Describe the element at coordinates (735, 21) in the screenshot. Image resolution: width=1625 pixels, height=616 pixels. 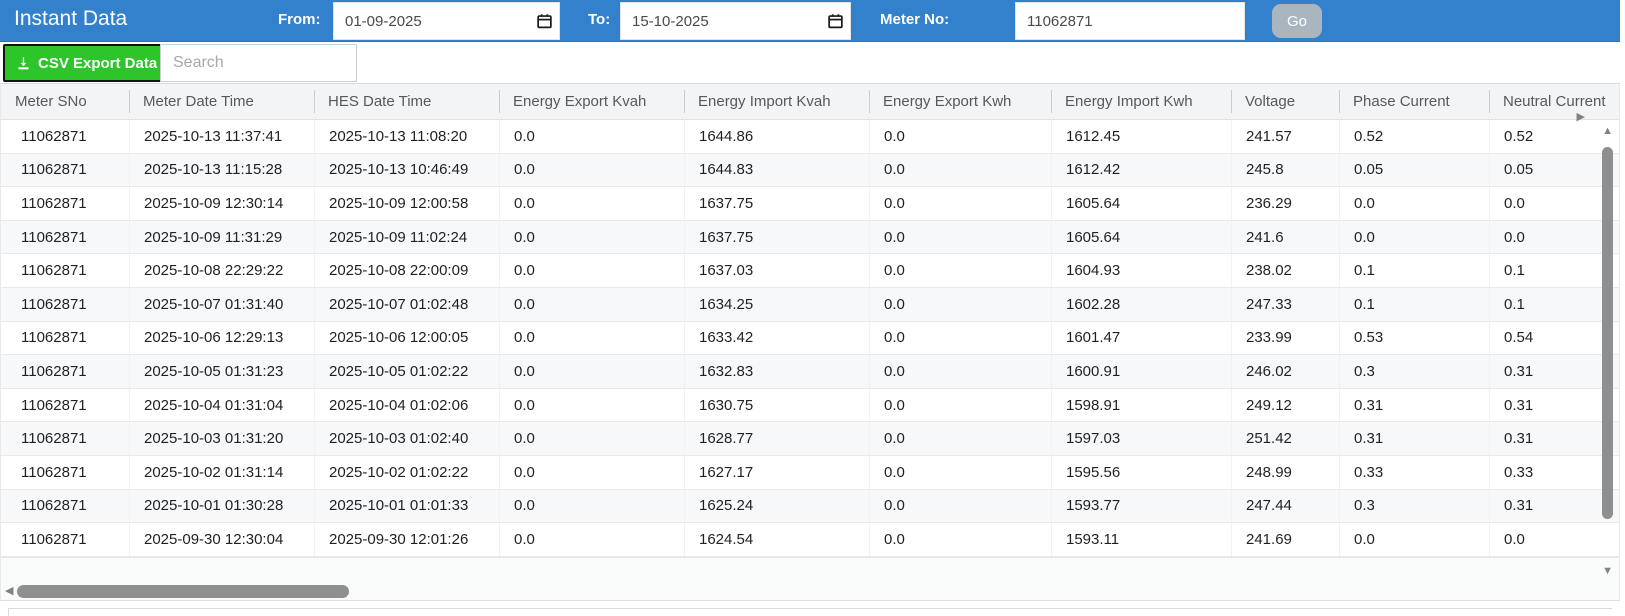
I see `to-date-input` at that location.